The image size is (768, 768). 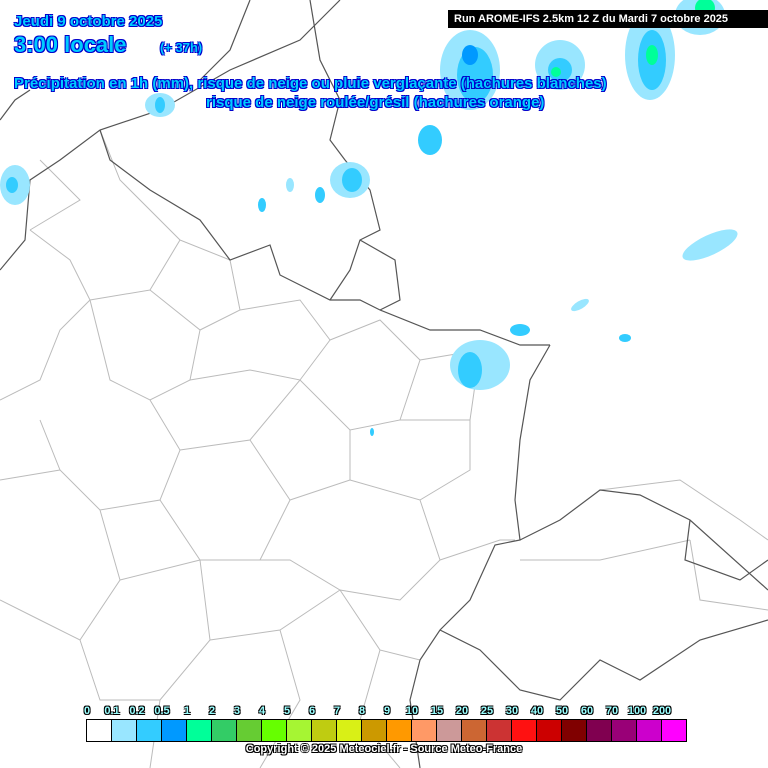 What do you see at coordinates (637, 711) in the screenshot?
I see `legend-label: 100` at bounding box center [637, 711].